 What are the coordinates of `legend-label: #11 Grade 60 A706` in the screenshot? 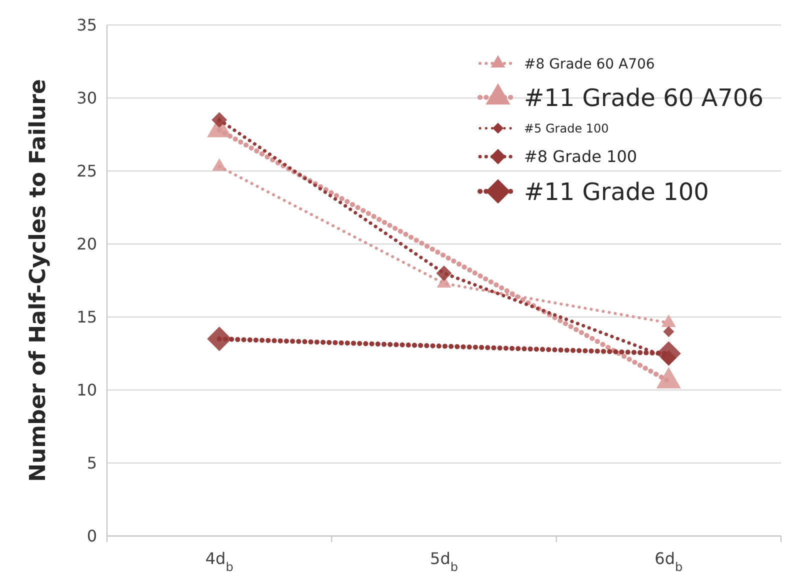 It's located at (644, 98).